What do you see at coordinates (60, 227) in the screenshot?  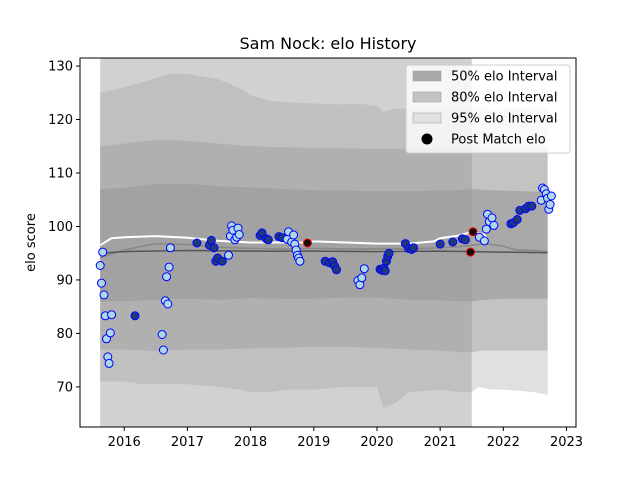 I see `y-tick-label: 100` at bounding box center [60, 227].